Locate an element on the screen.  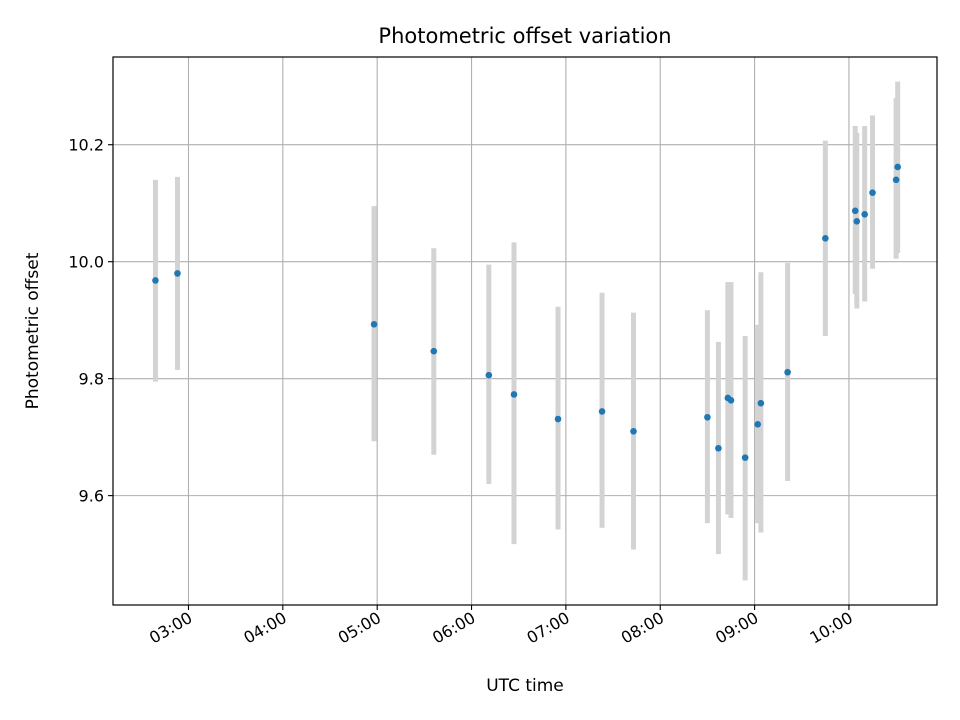
y-tick-label: 9.6 is located at coordinates (91, 496).